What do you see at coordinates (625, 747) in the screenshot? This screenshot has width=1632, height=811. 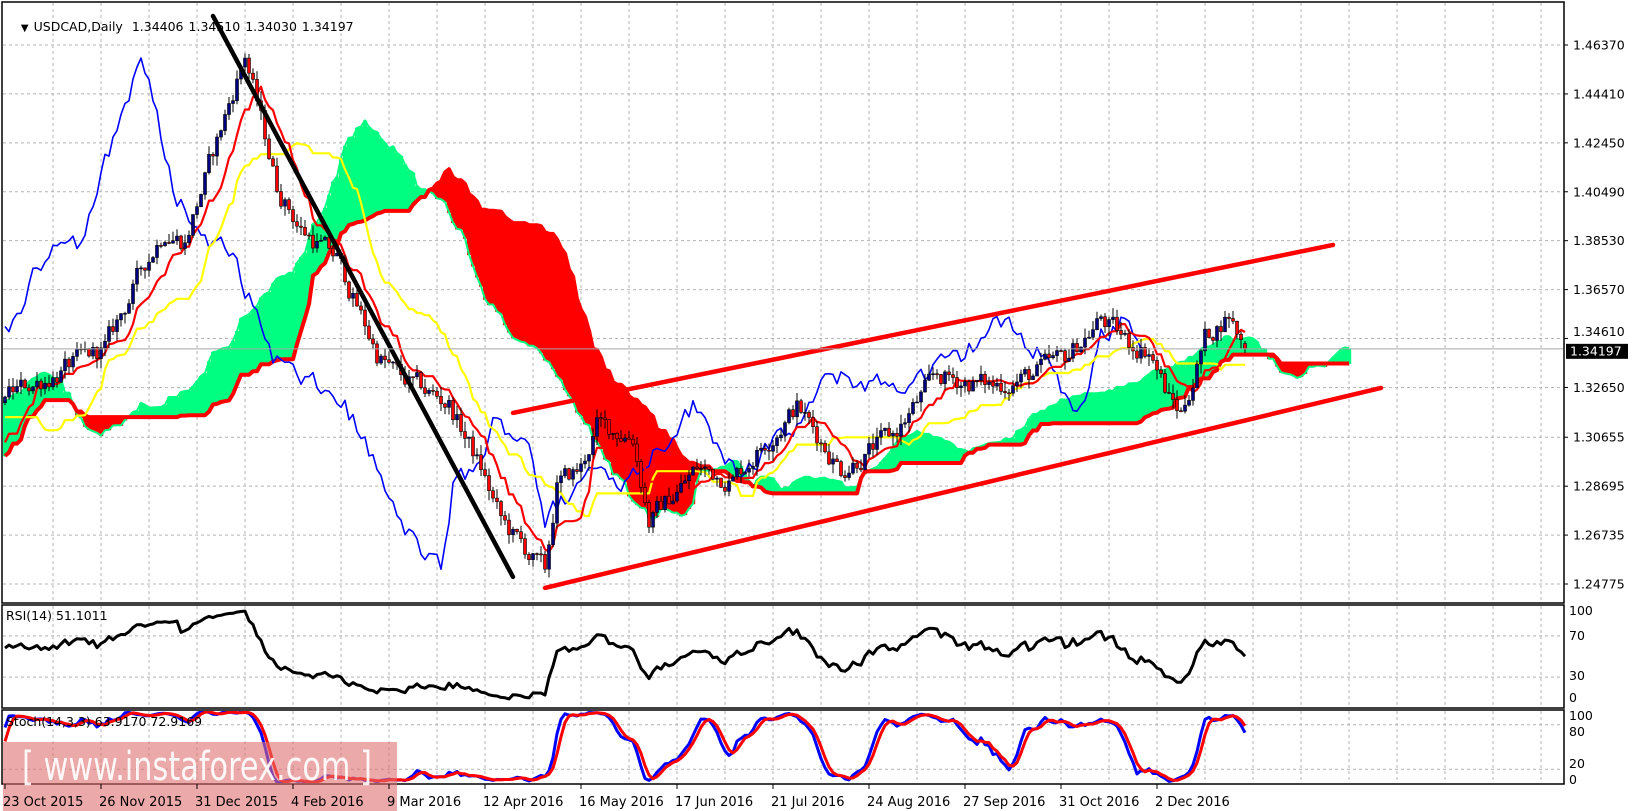 I see `stoch-plot` at bounding box center [625, 747].